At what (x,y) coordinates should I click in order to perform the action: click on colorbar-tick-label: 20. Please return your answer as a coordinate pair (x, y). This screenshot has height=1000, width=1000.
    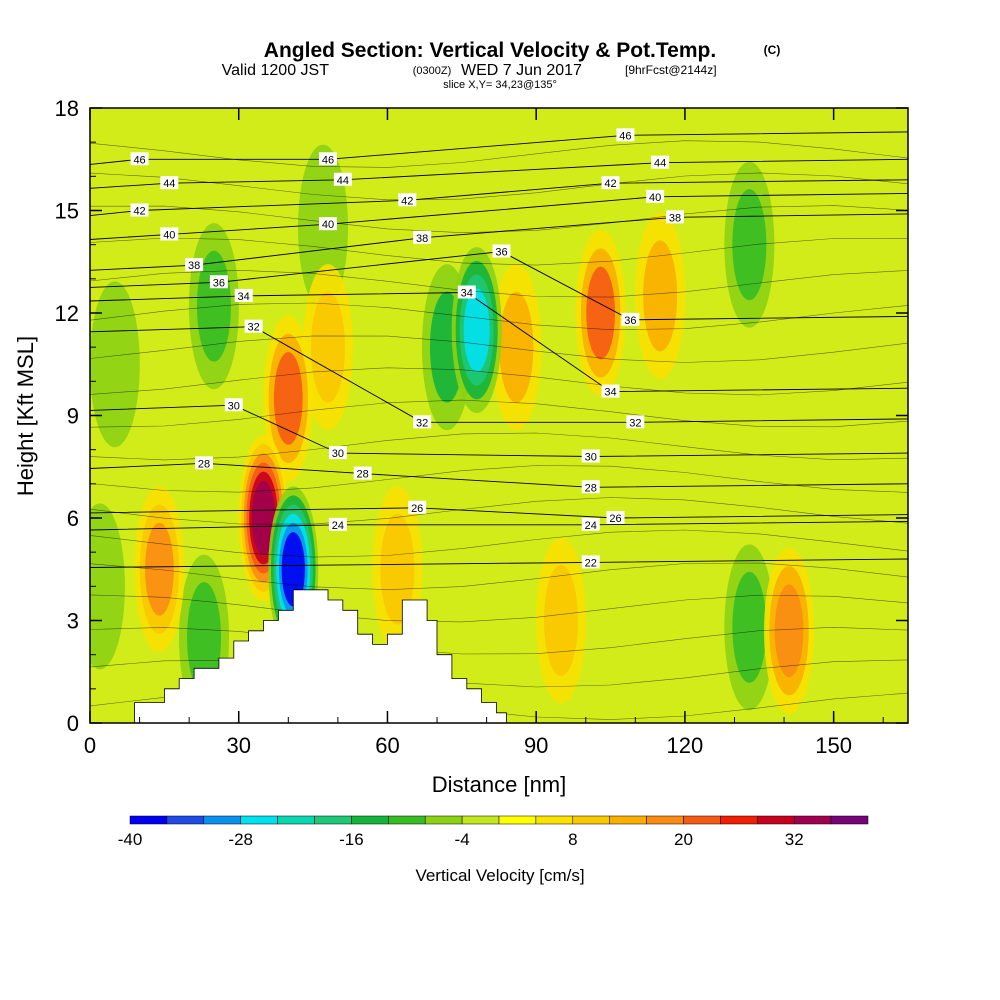
    Looking at the image, I should click on (683, 839).